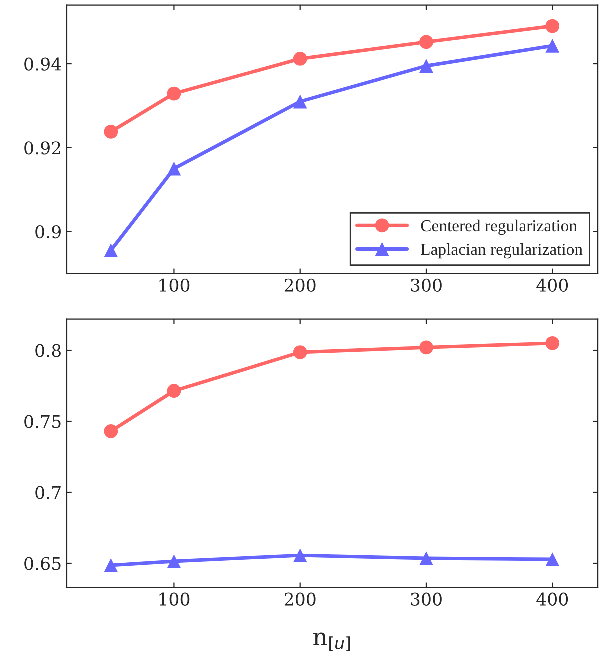 This screenshot has height=664, width=609. I want to click on y-tick-label: 0.94, so click(43, 64).